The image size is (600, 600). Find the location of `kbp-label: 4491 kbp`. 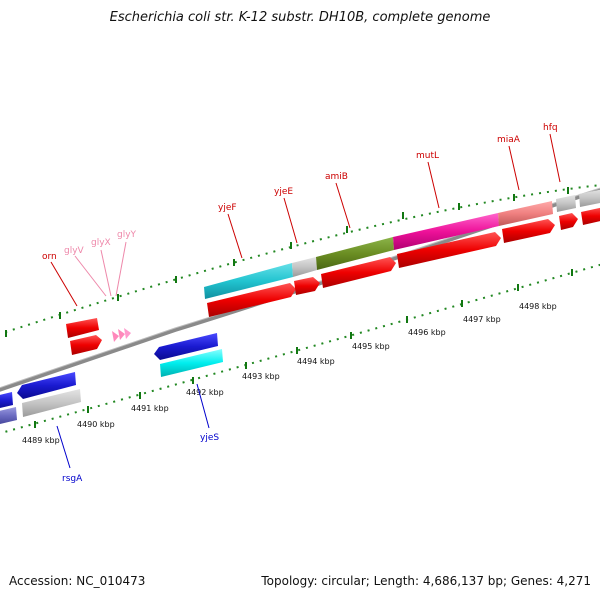

kbp-label: 4491 kbp is located at coordinates (150, 408).